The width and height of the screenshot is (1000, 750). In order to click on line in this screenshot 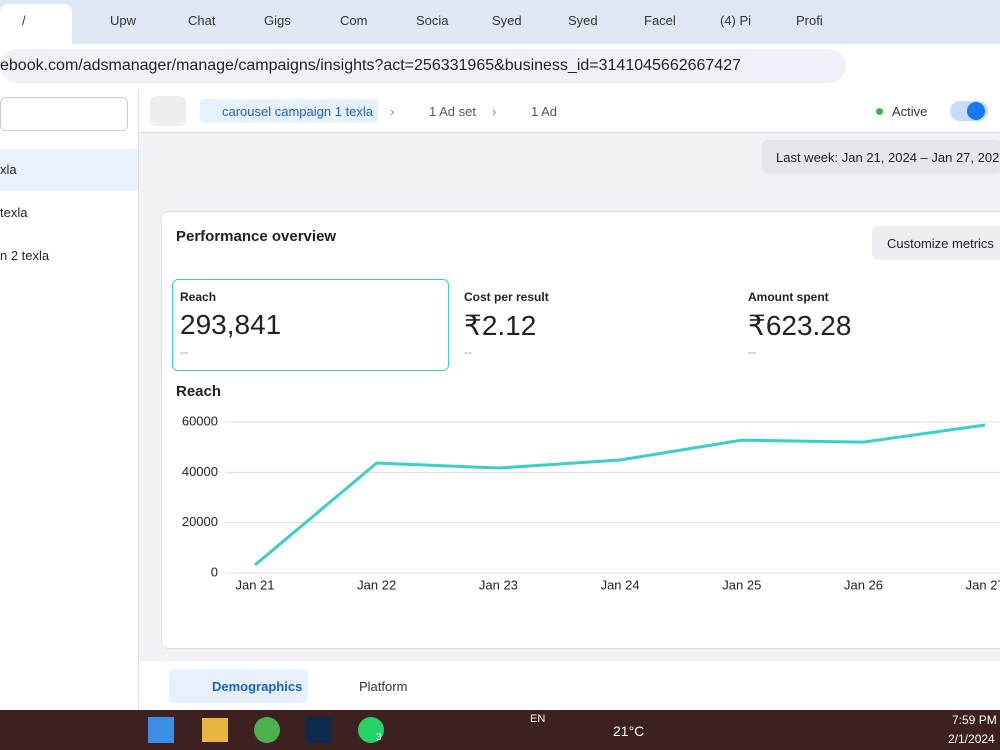, I will do `click(620, 495)`.